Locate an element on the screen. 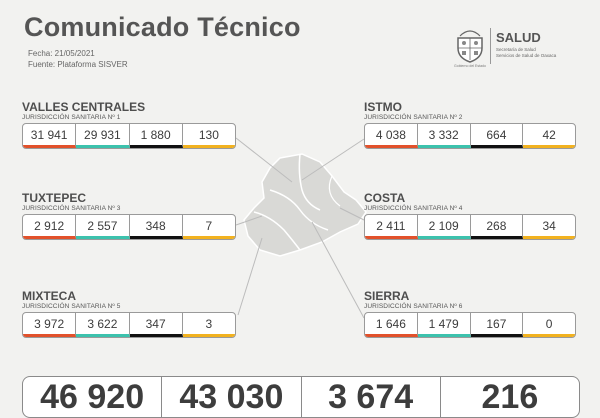 Image resolution: width=600 pixels, height=418 pixels. region-subtitle: JURISDICCIÓN SANITARIA Nº 6 is located at coordinates (413, 306).